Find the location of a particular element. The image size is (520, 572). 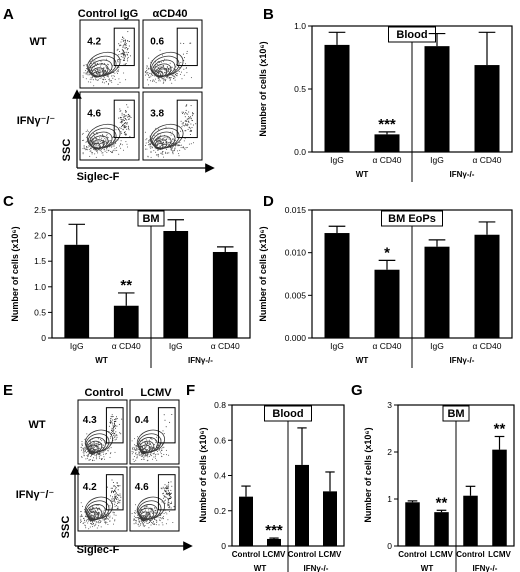

flow-e-col-header-lcmv: LCMV is located at coordinates (156, 393).